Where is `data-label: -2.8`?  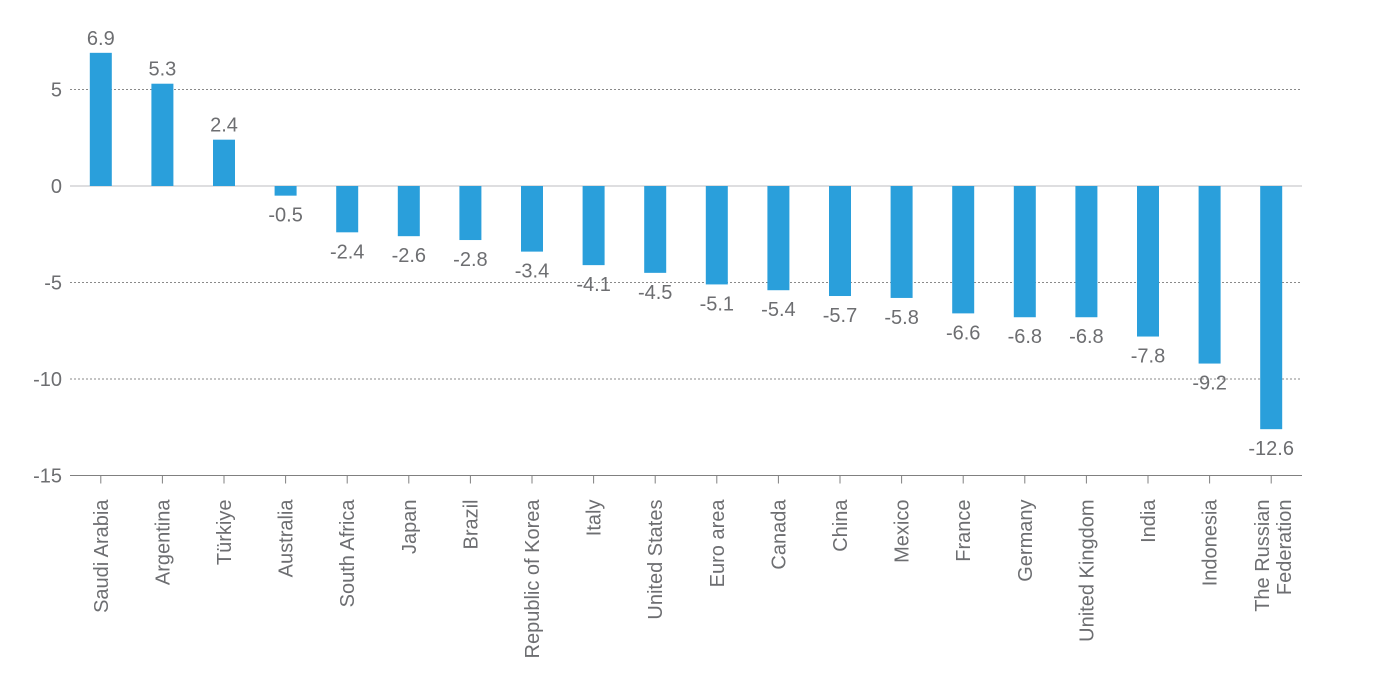 data-label: -2.8 is located at coordinates (470, 260).